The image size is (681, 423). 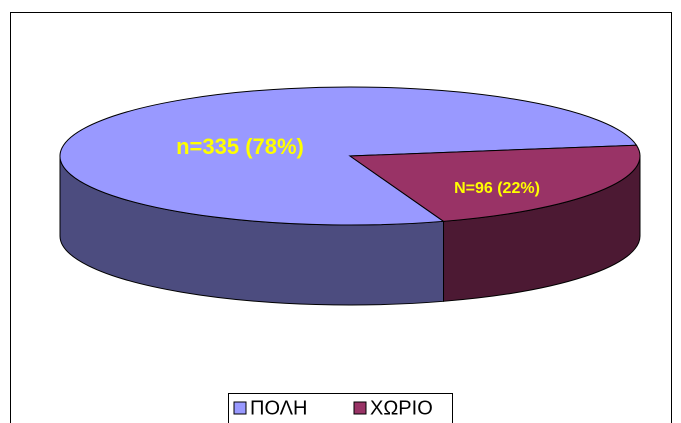 I want to click on legend-box, so click(x=340, y=408).